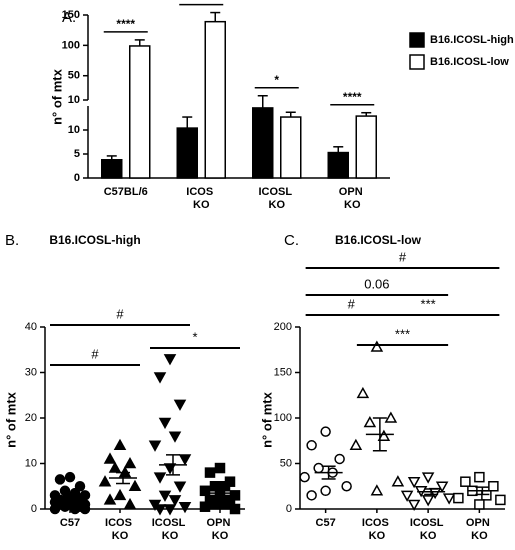 Image resolution: width=515 pixels, height=550 pixels. Describe the element at coordinates (94, 240) in the screenshot. I see `chart-title: B16.ICOSL-high` at that location.